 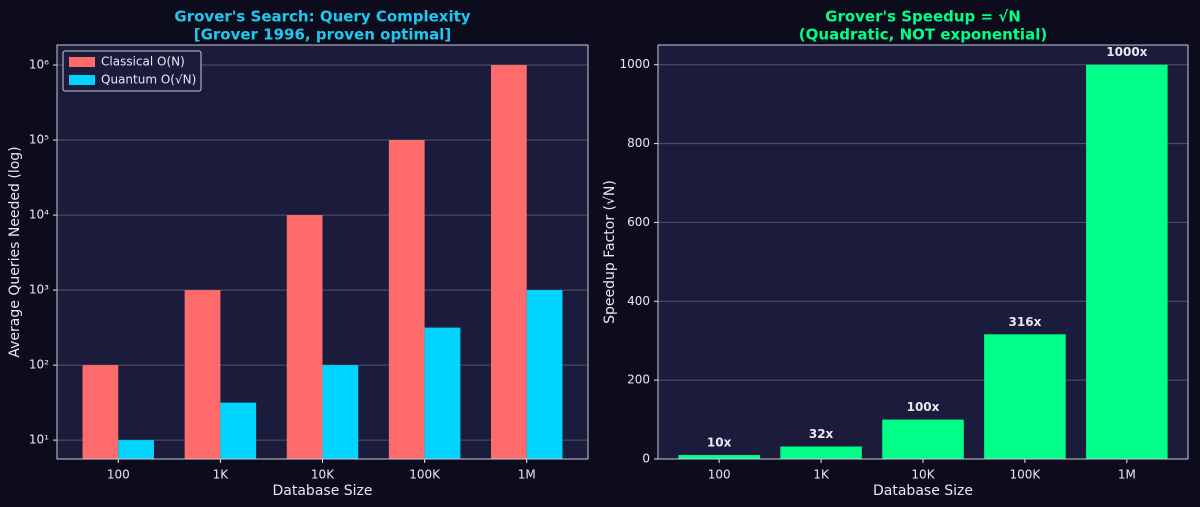 What do you see at coordinates (39, 365) in the screenshot?
I see `y-tick-label: 10²` at bounding box center [39, 365].